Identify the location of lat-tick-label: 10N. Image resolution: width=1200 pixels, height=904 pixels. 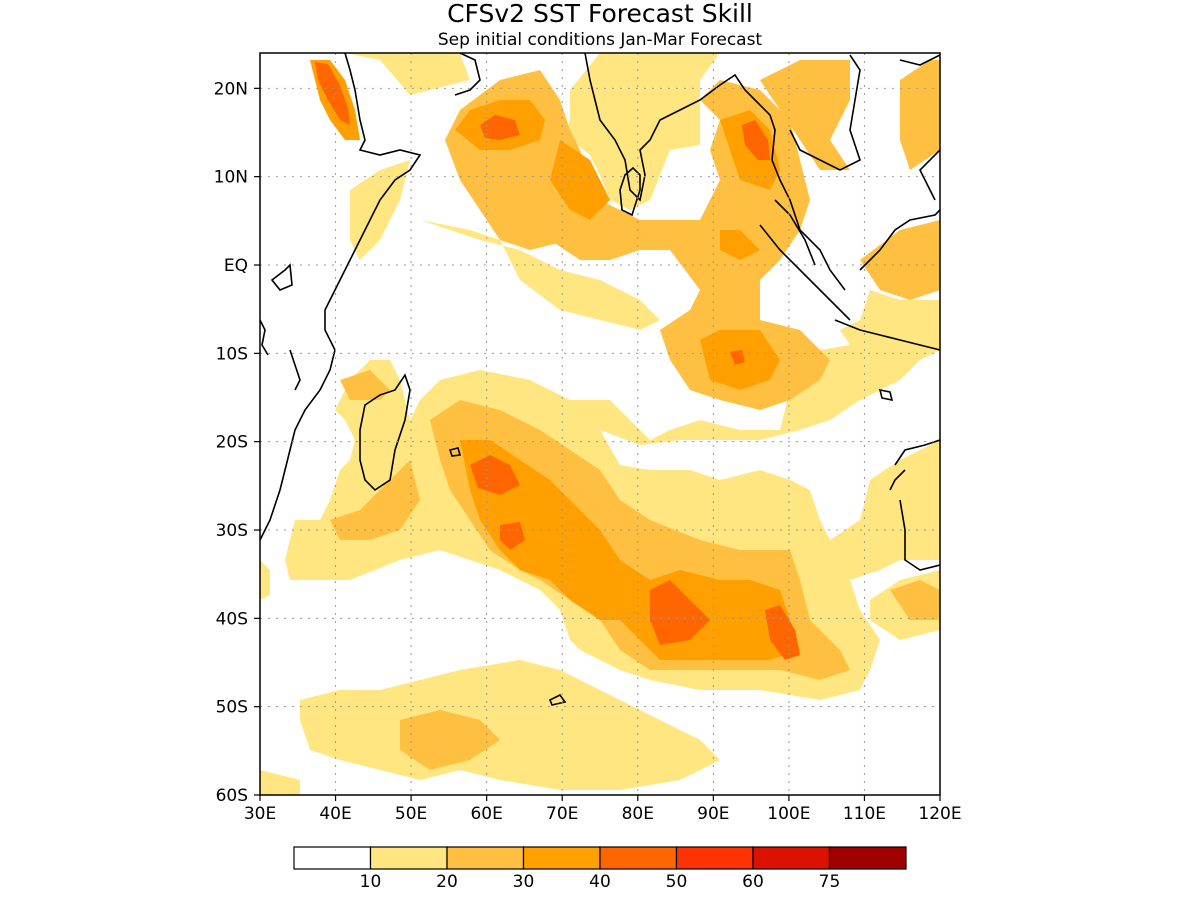
(231, 178).